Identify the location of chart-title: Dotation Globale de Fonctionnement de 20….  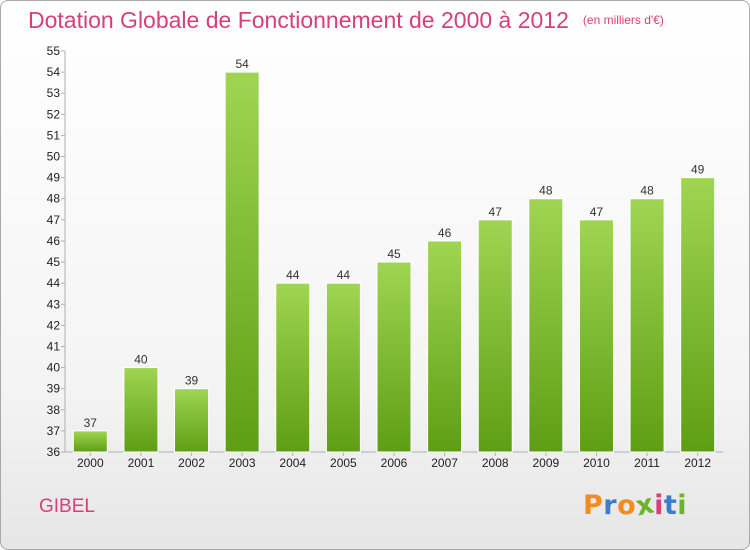
(346, 20).